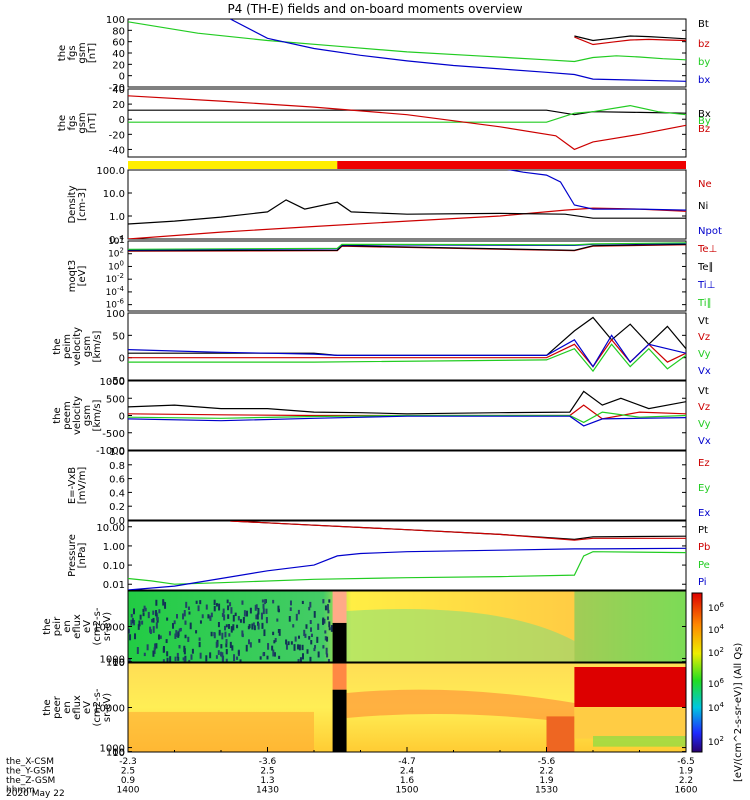 Image resolution: width=750 pixels, height=800 pixels. Describe the element at coordinates (704, 129) in the screenshot. I see `legend-bz: Bz` at that location.